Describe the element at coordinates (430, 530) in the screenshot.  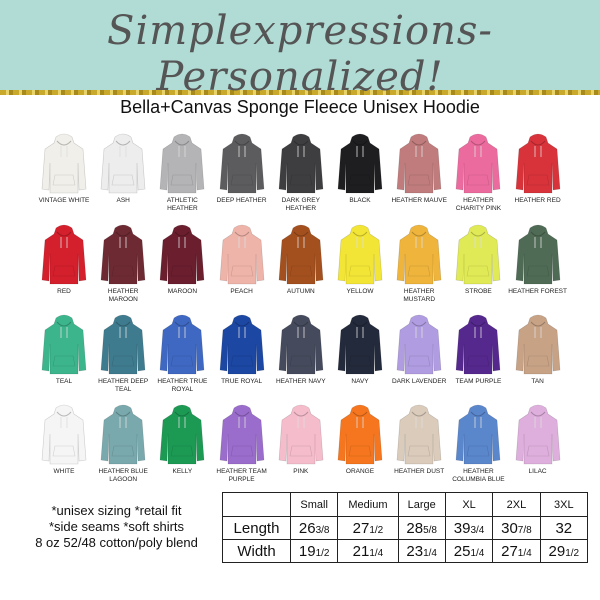
I see `measurement-fraction: 5/8` at that location.